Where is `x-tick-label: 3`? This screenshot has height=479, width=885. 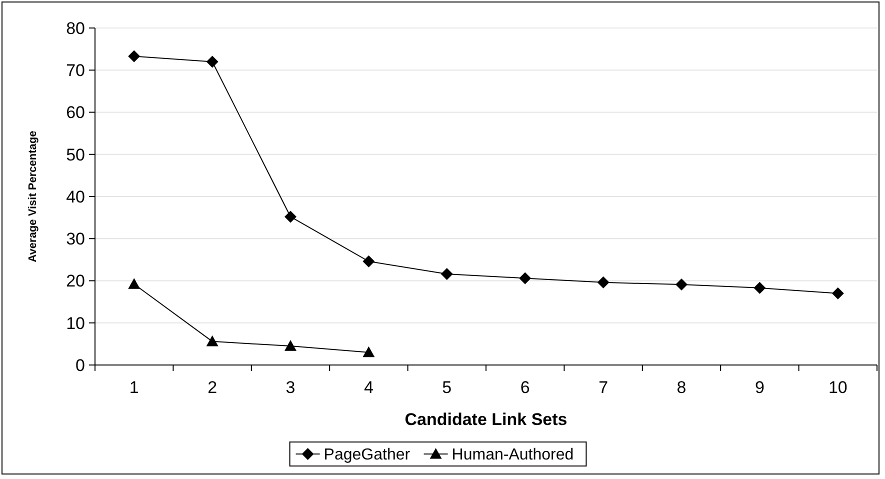 x-tick-label: 3 is located at coordinates (291, 387).